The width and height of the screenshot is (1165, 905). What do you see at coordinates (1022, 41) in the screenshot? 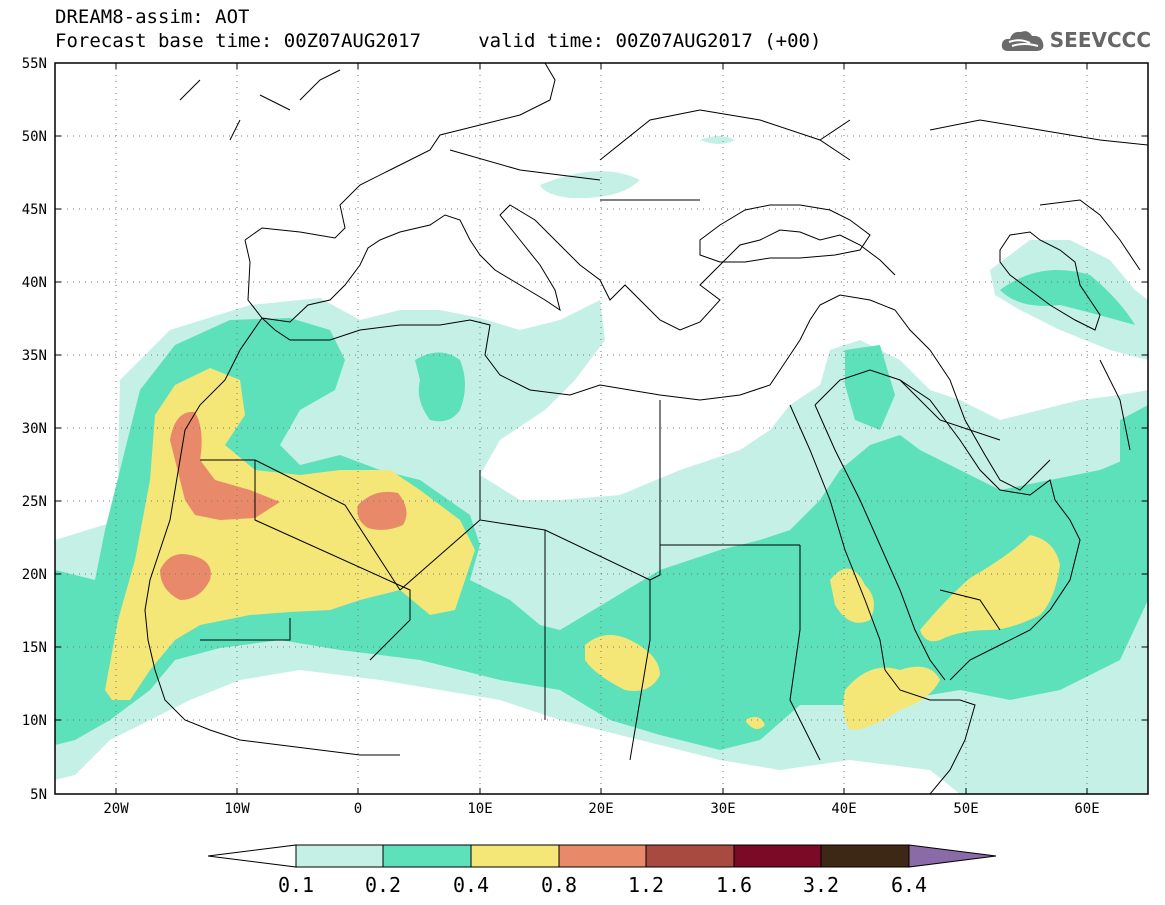
I see `cloud-icon` at bounding box center [1022, 41].